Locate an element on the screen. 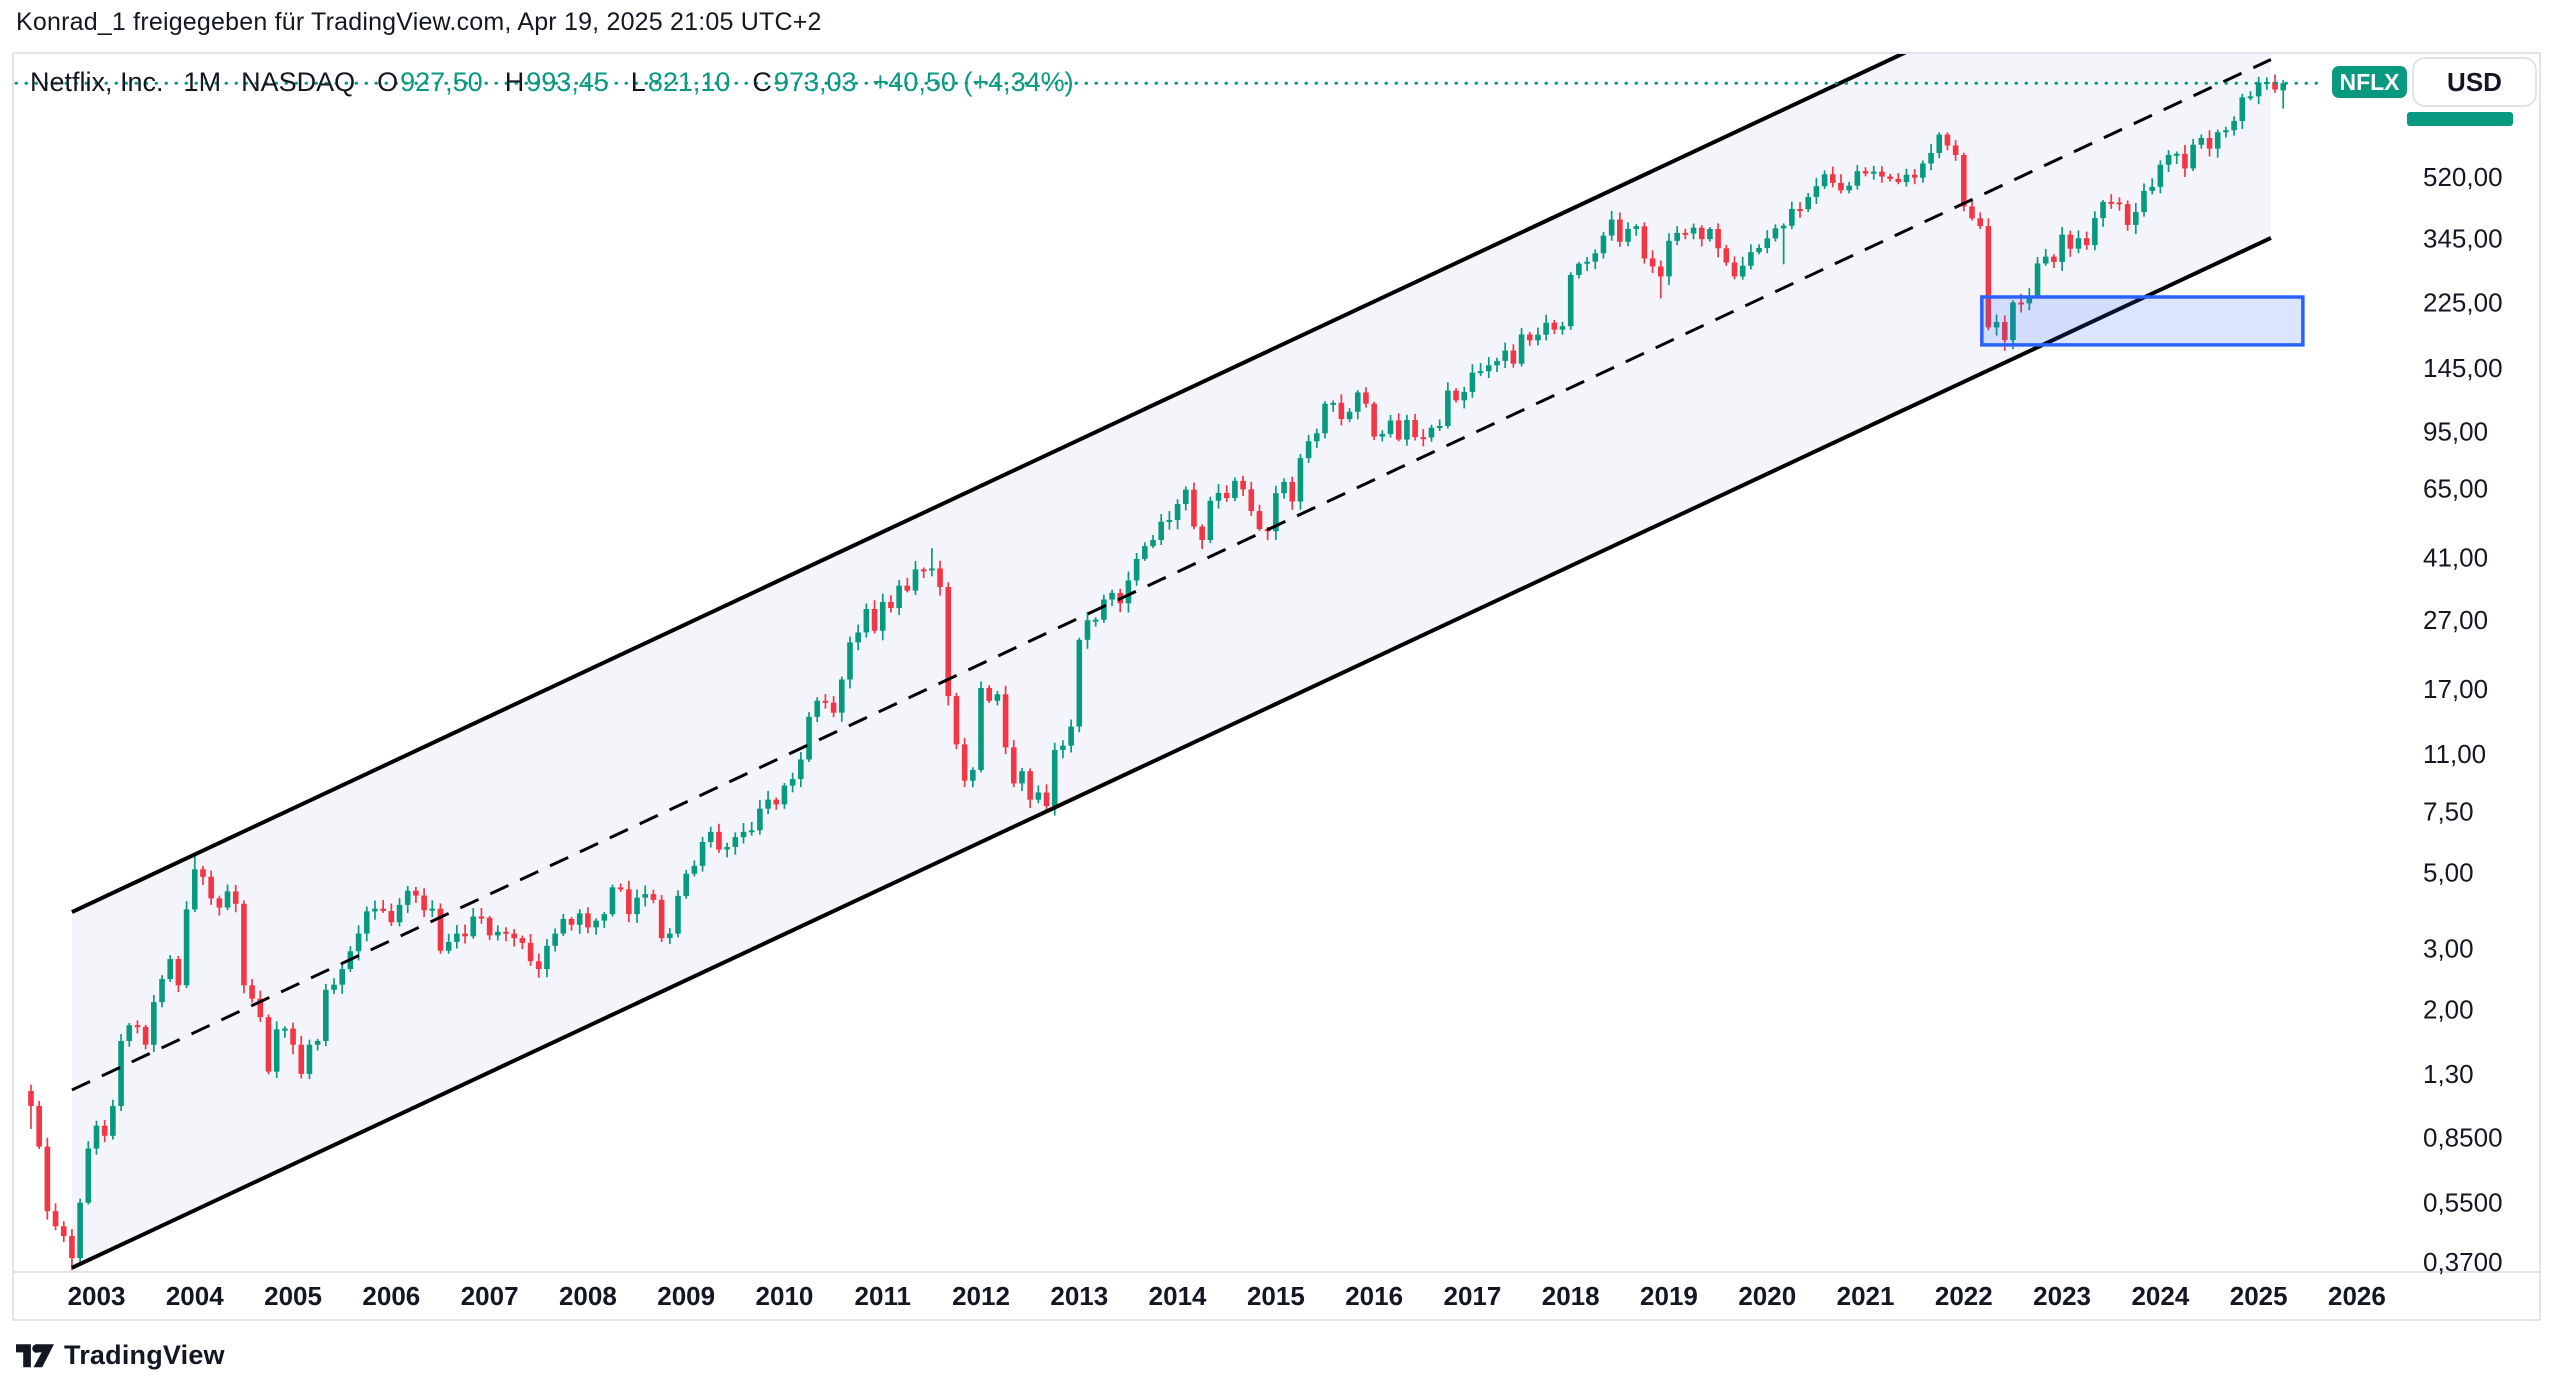  footer-brand: TradingView is located at coordinates (120, 1355).